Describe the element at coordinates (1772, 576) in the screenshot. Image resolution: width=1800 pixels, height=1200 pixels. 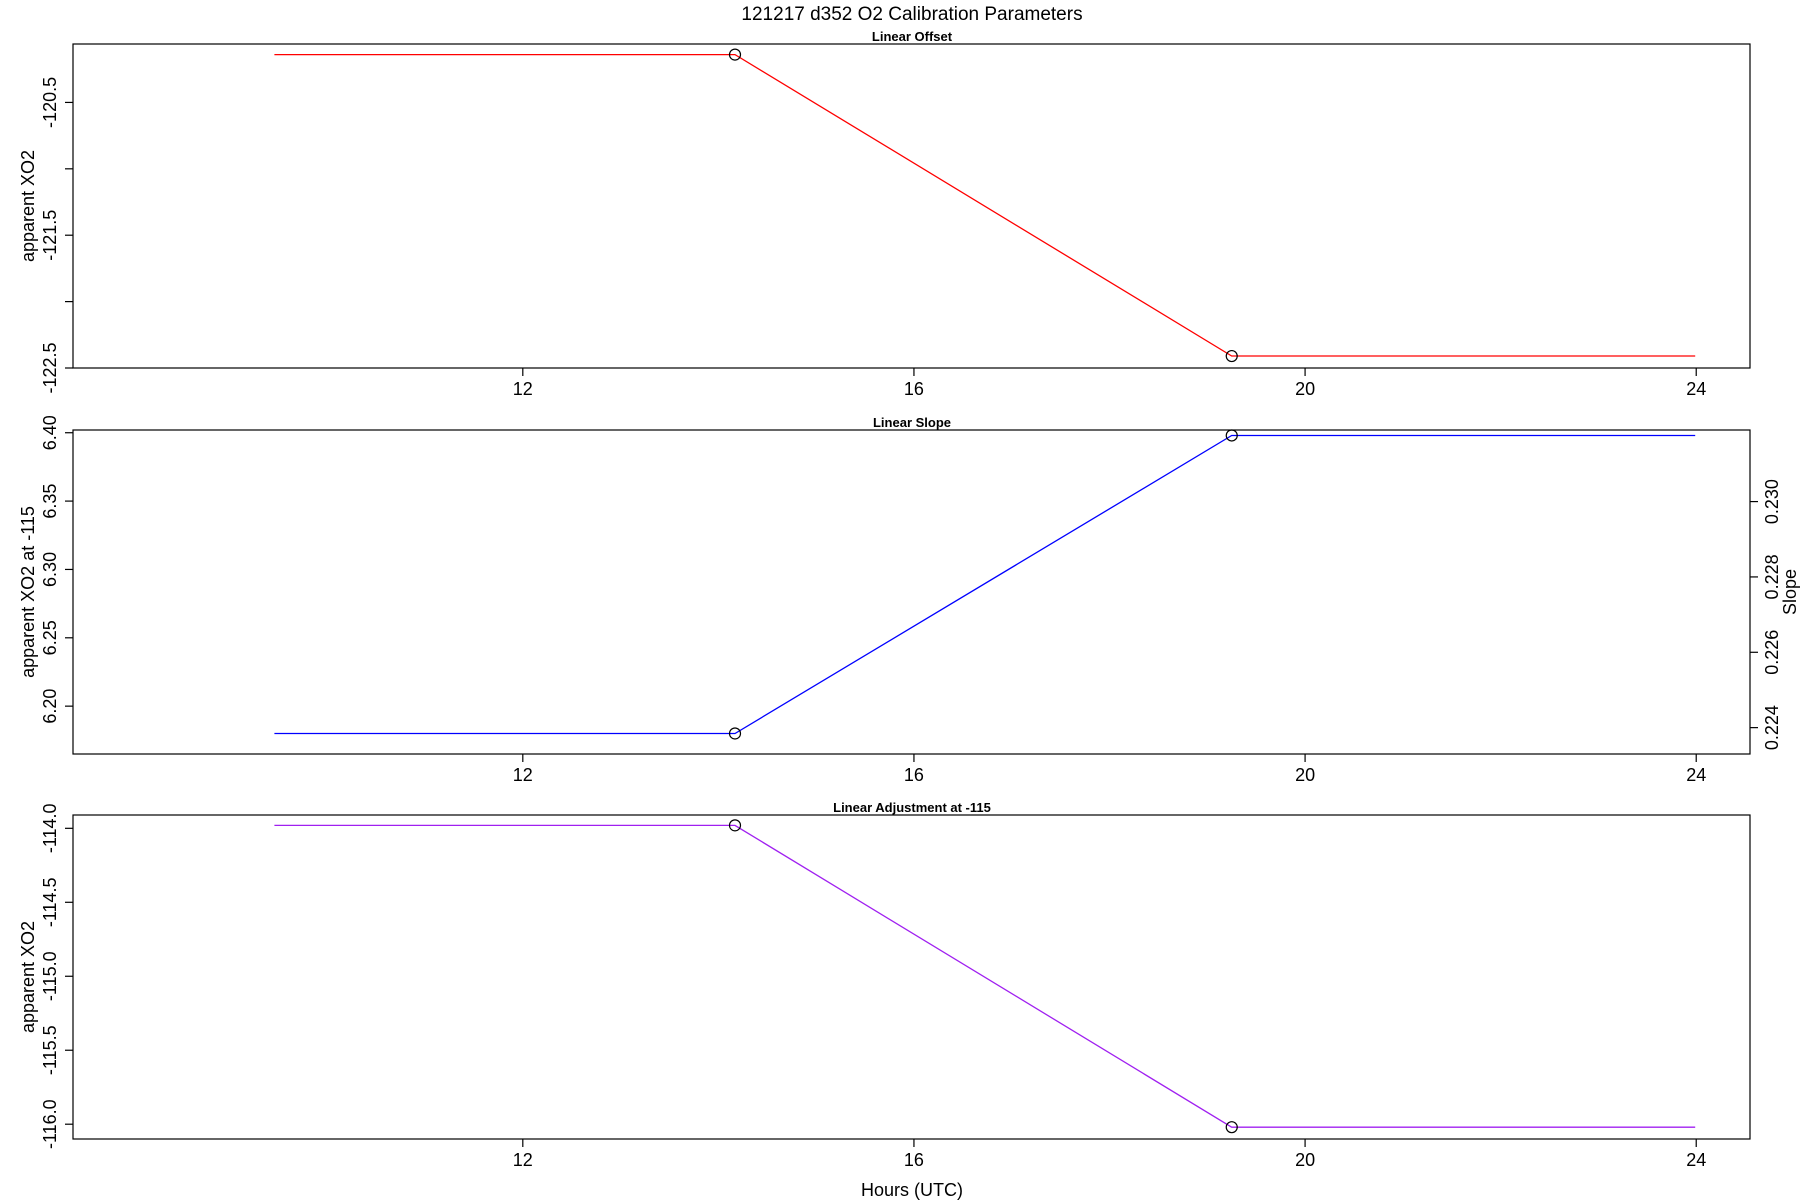
I see `y2-tick-label: 0.228` at that location.